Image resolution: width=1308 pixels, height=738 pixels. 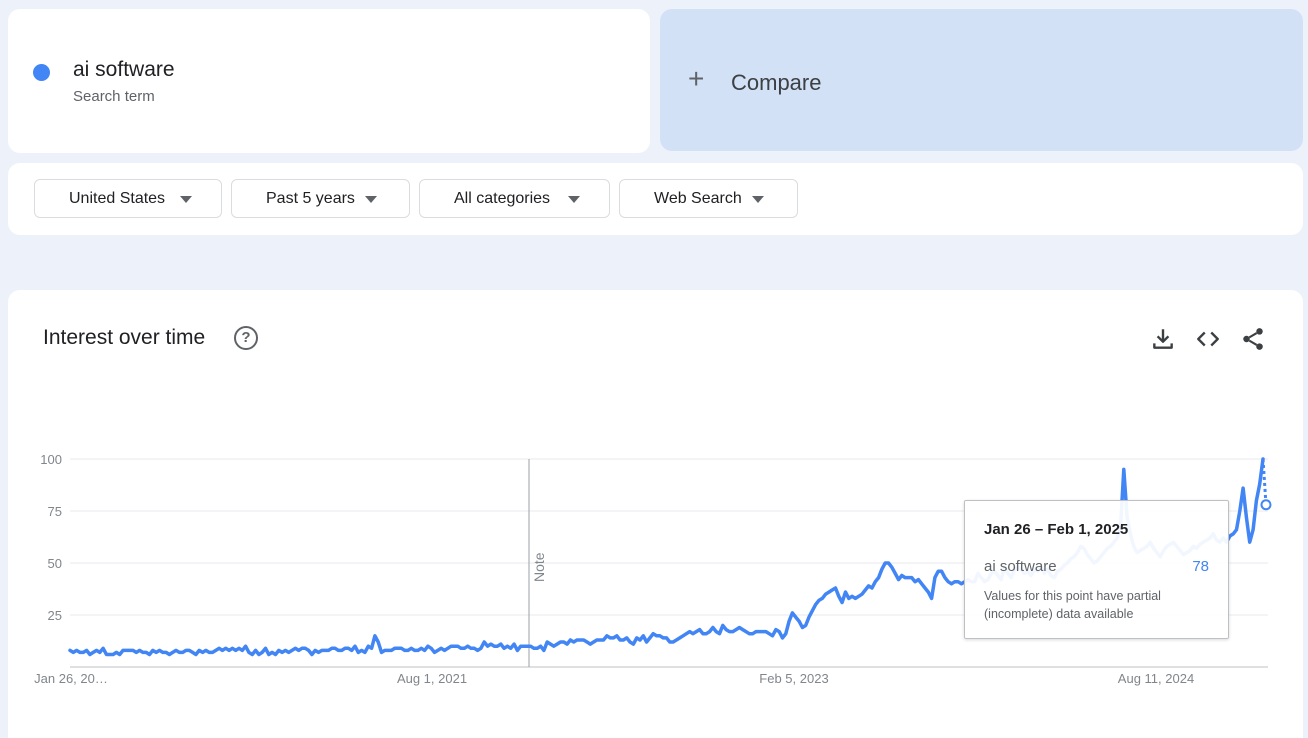 What do you see at coordinates (1156, 678) in the screenshot?
I see `x-tick-label: Aug 11, 2024` at bounding box center [1156, 678].